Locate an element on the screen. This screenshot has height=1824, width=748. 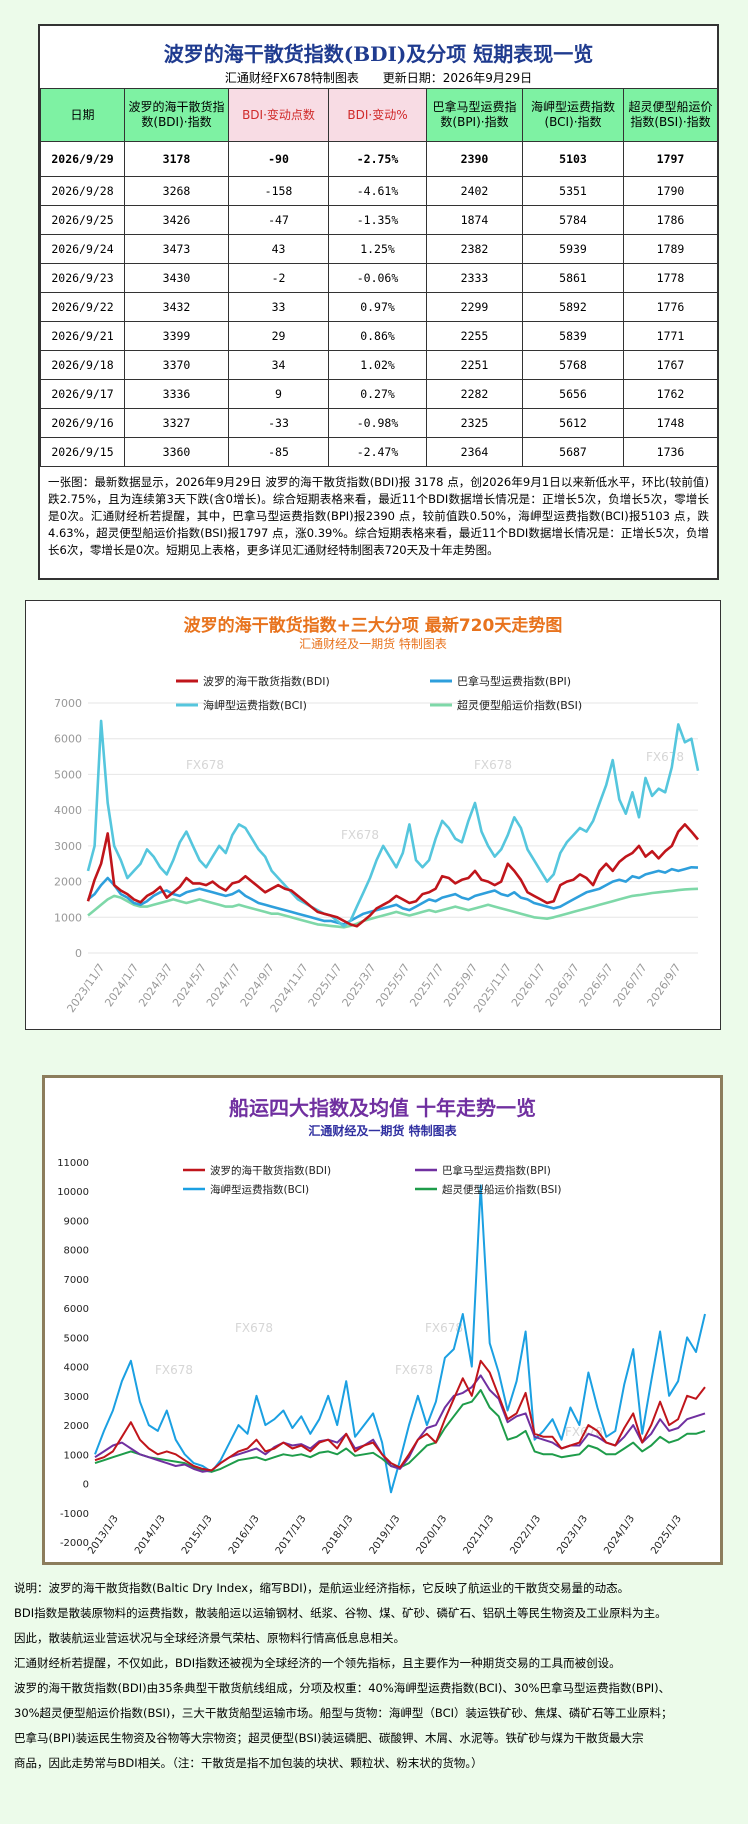
x-tick-label: 2024/1/3 is located at coordinates (619, 1534).